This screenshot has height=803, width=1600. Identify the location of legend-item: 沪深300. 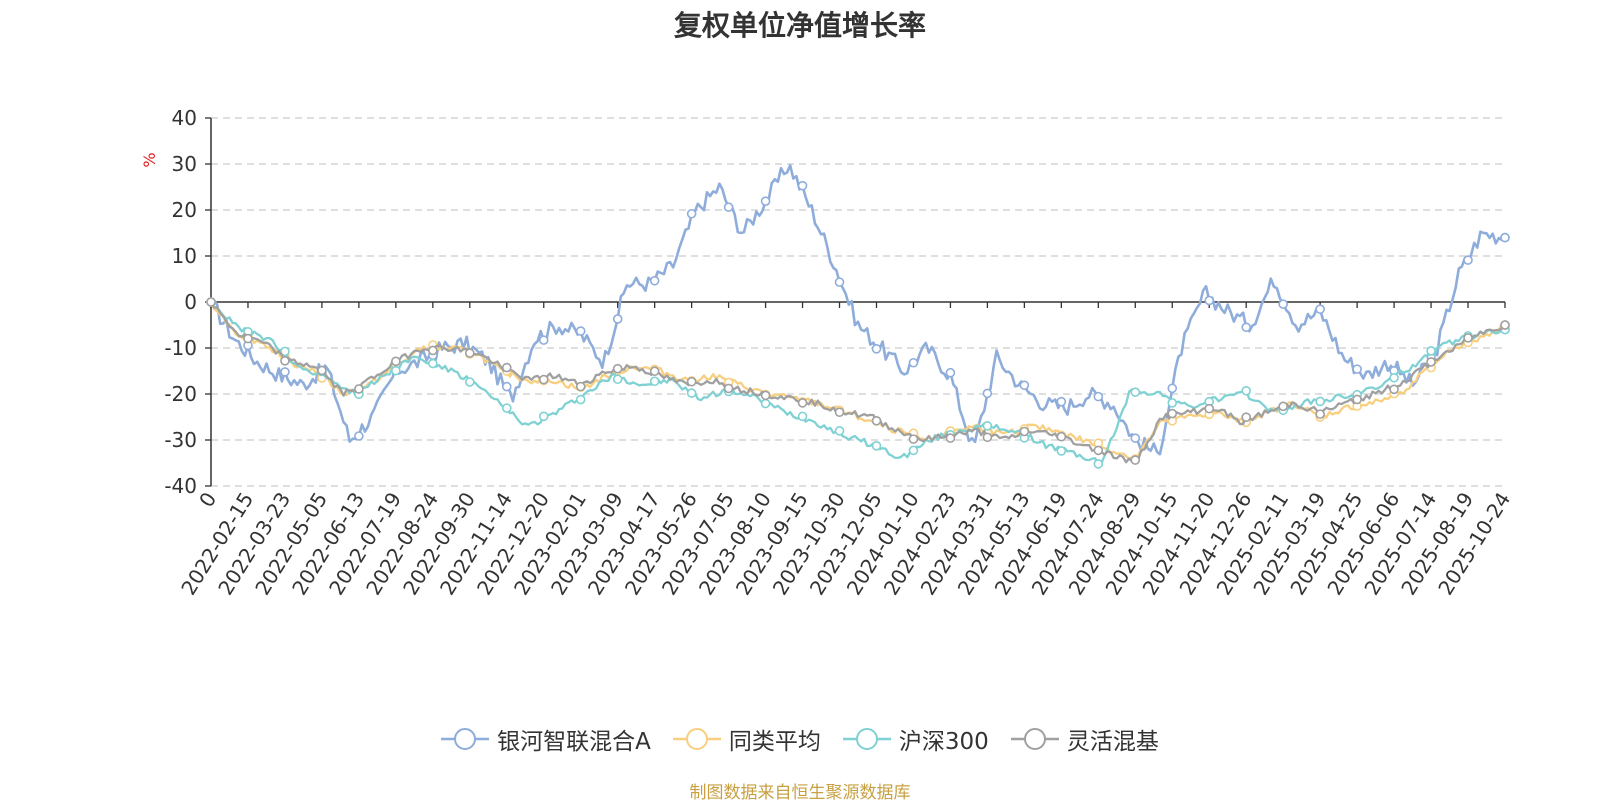
(915, 739).